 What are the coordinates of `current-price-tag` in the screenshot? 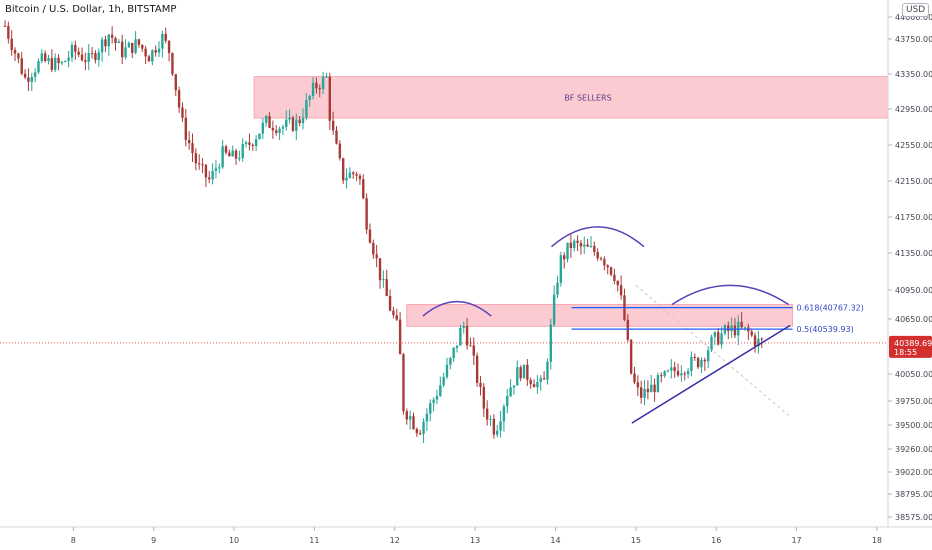 It's located at (910, 346).